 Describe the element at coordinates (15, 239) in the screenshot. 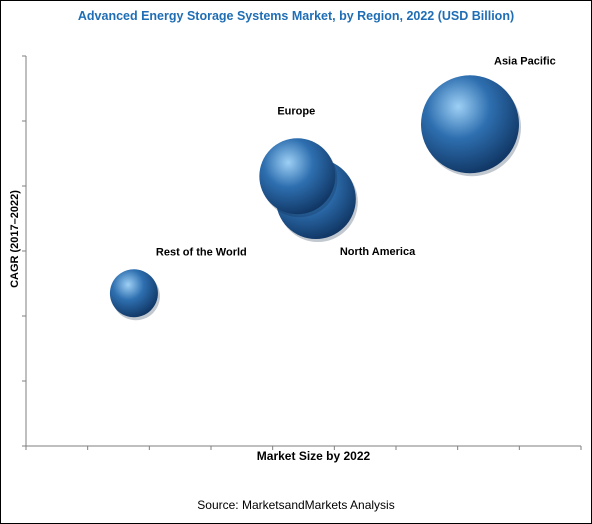

I see `y-axis-label: CAGR (2017–2022)` at that location.